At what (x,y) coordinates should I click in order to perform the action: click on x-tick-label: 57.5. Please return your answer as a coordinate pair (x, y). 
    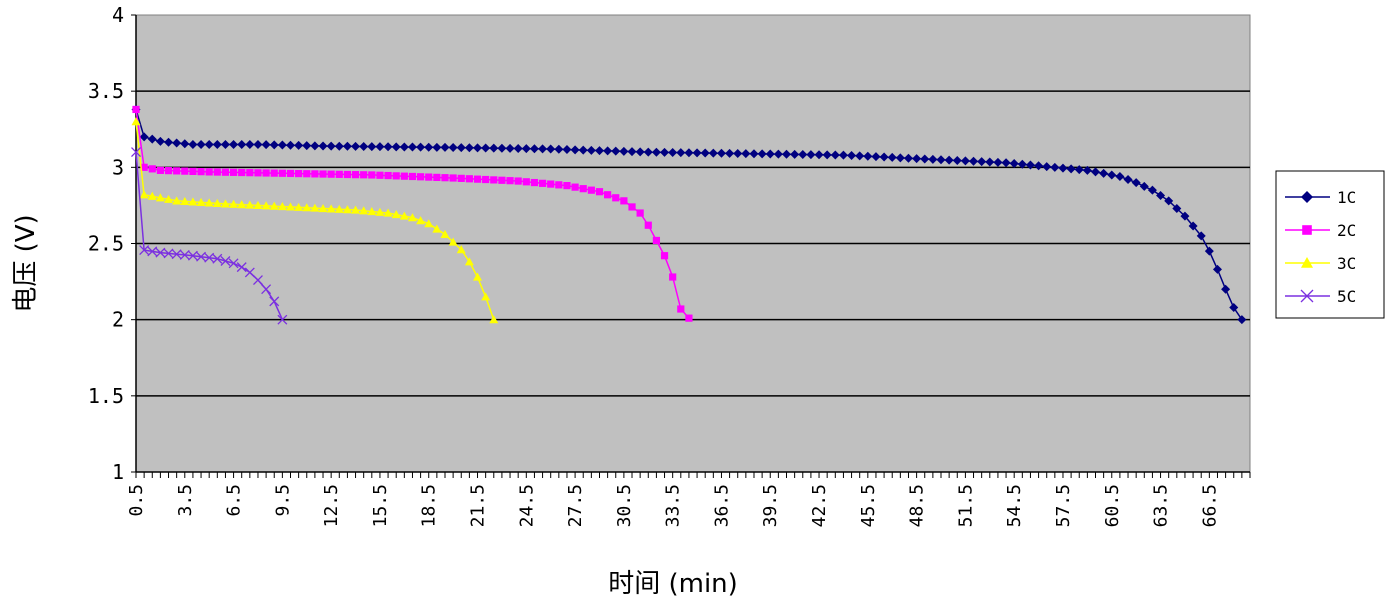
    Looking at the image, I should click on (1063, 505).